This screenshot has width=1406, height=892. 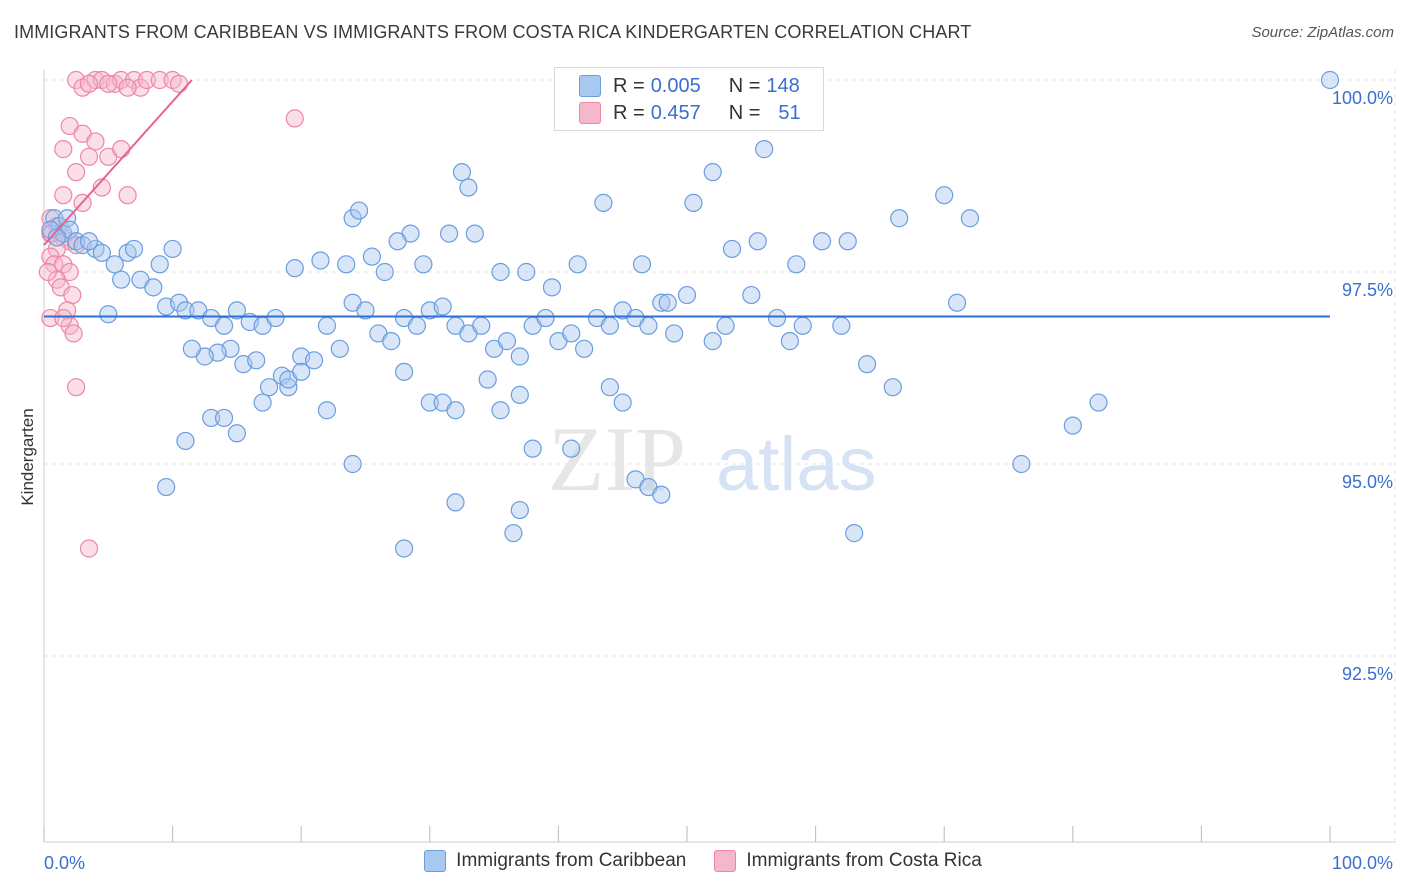 What do you see at coordinates (571, 860) in the screenshot?
I see `legend-label-caribbean: Immigrants from Caribbean` at bounding box center [571, 860].